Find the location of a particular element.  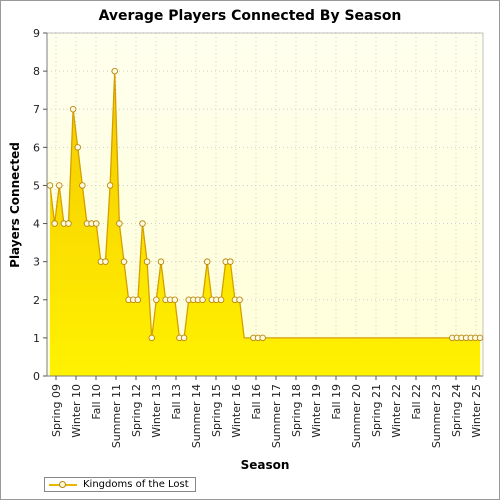

y-tick-label: 1 is located at coordinates (36, 338).